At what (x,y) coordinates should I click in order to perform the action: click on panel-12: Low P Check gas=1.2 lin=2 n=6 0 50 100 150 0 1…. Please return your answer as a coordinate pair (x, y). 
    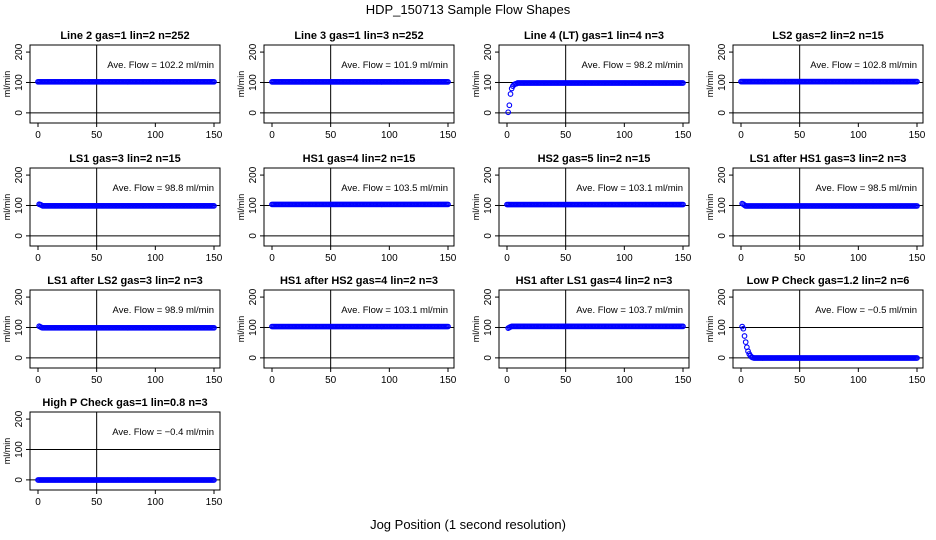
    Looking at the image, I should click on (815, 330).